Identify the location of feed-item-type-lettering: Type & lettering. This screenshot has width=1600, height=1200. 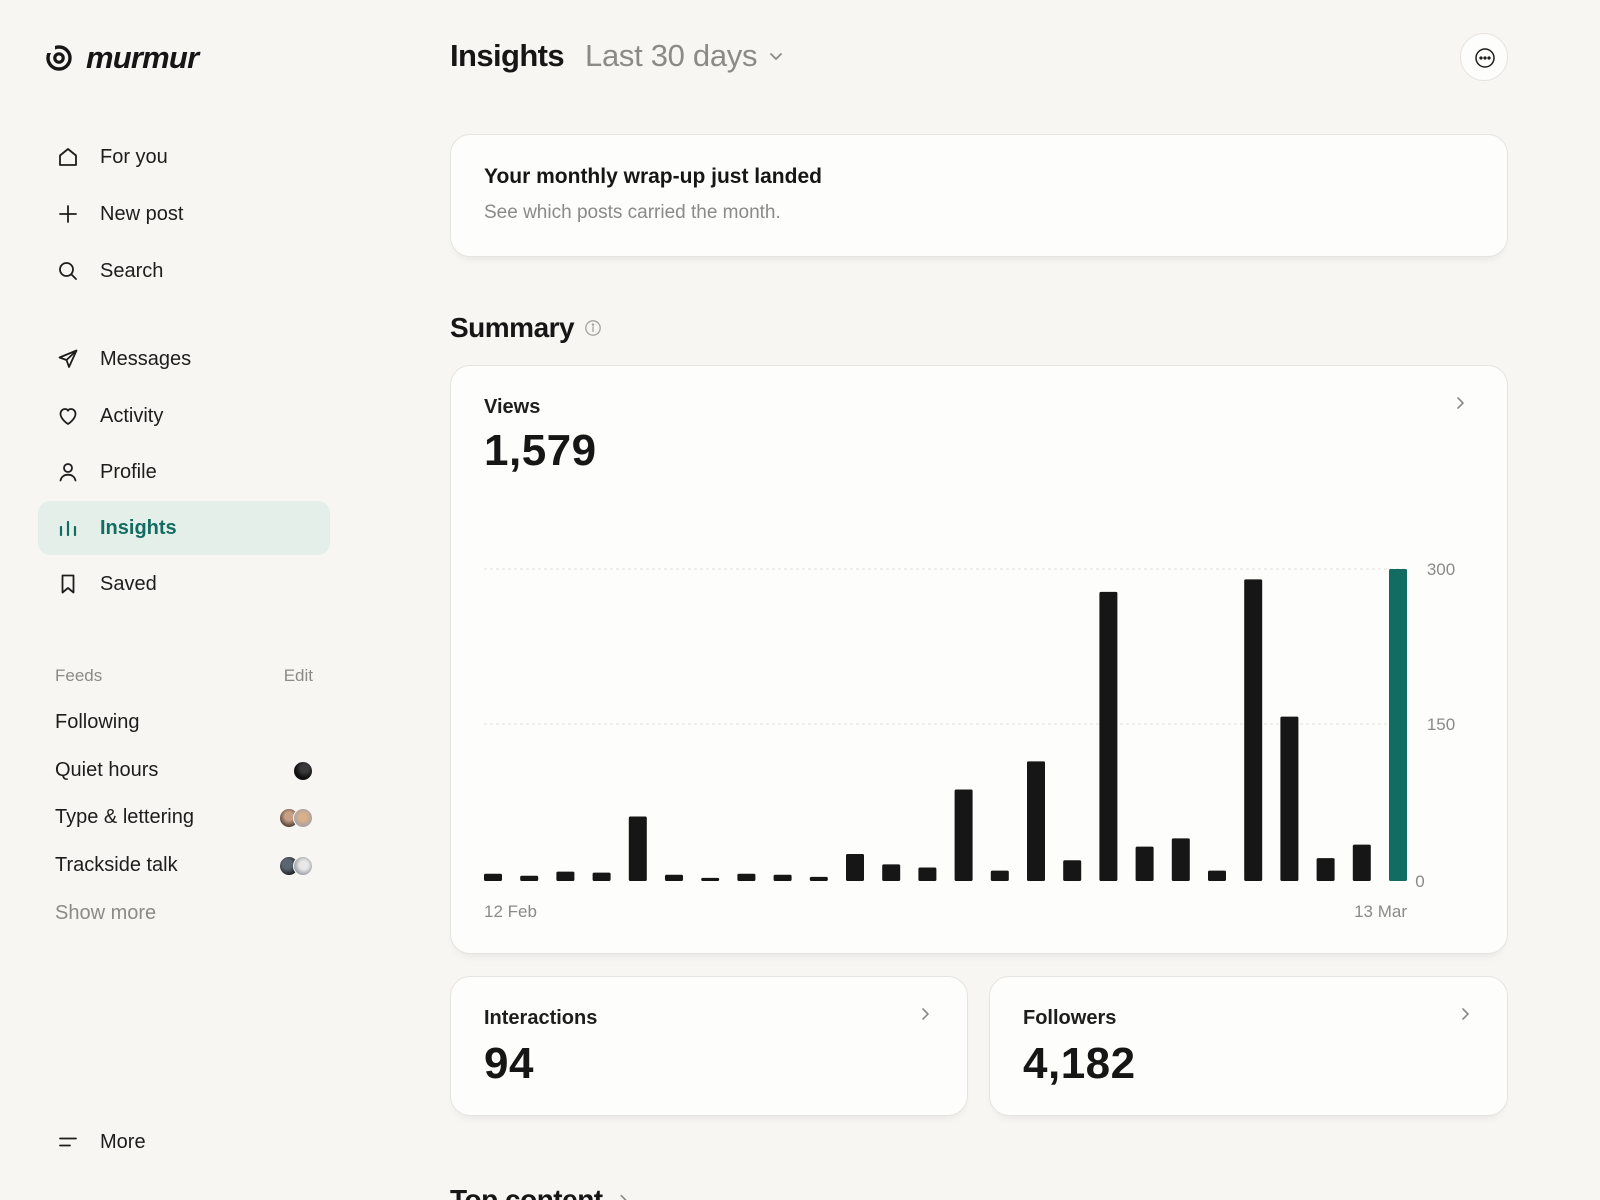
(184, 819).